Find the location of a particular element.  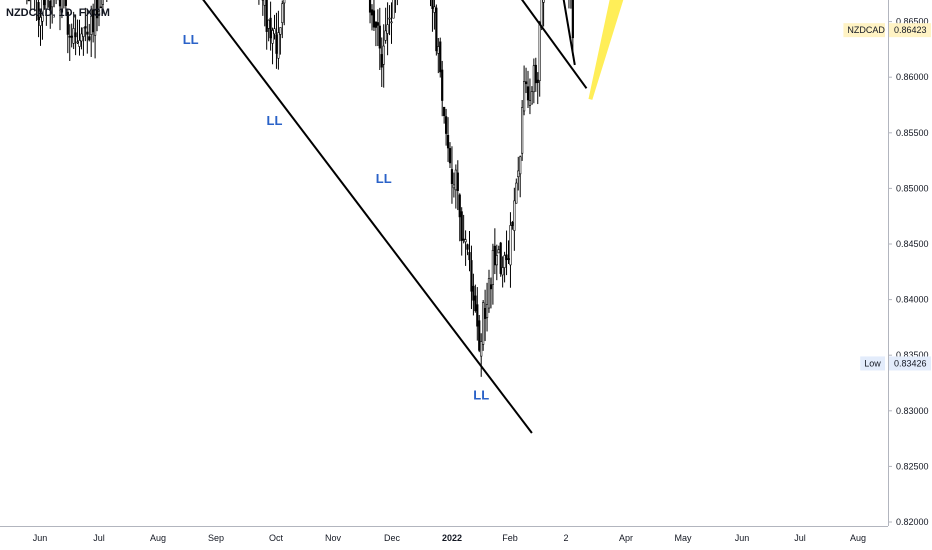

price-tag-name-bg is located at coordinates (872, 363).